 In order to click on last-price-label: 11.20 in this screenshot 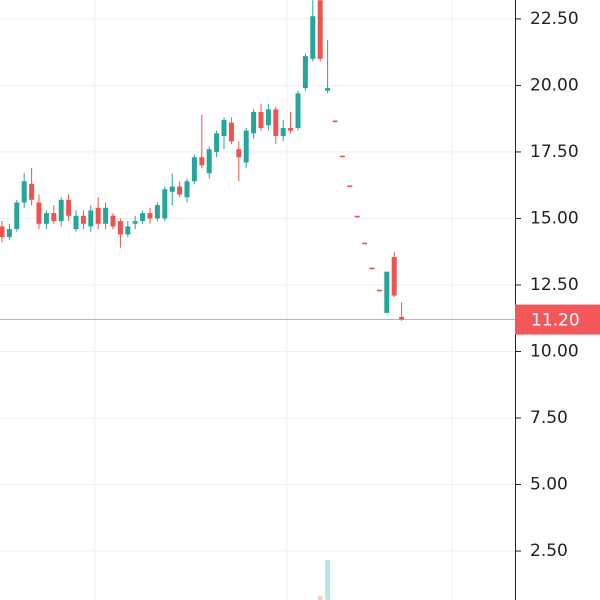, I will do `click(555, 321)`.